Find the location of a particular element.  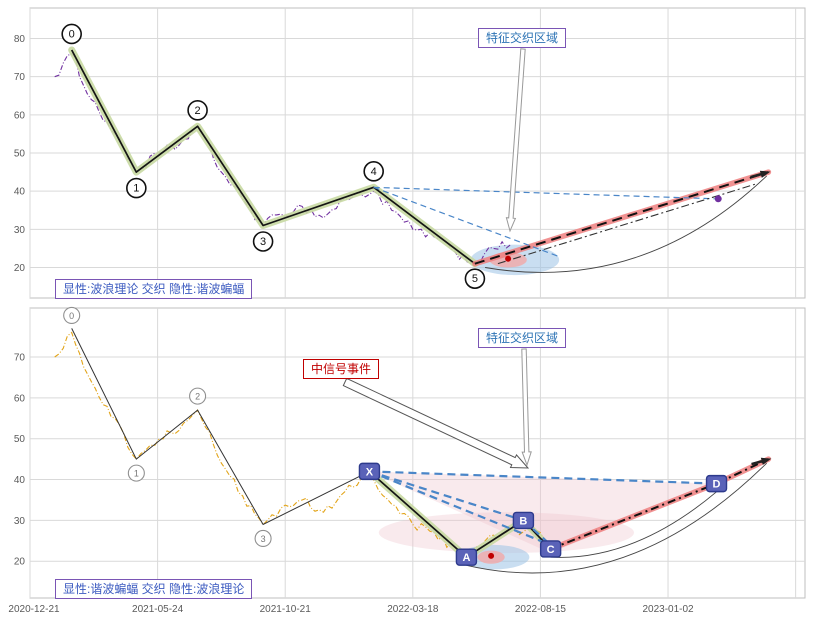

harmonic-point-label: C is located at coordinates (551, 550).